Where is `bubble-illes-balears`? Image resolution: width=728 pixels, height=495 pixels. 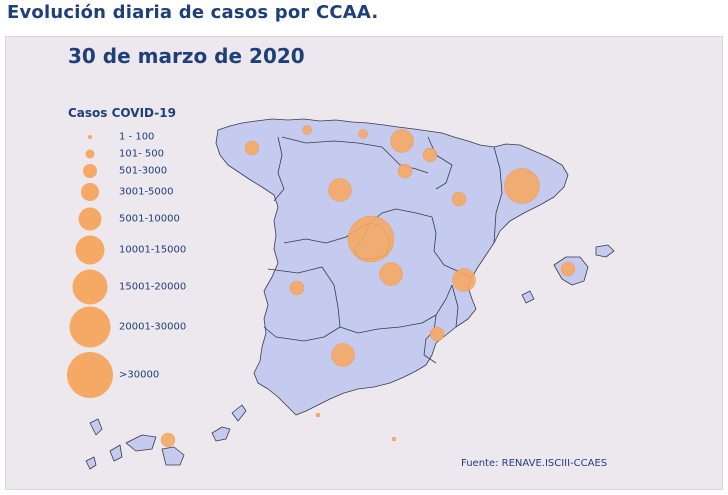 bubble-illes-balears is located at coordinates (568, 269).